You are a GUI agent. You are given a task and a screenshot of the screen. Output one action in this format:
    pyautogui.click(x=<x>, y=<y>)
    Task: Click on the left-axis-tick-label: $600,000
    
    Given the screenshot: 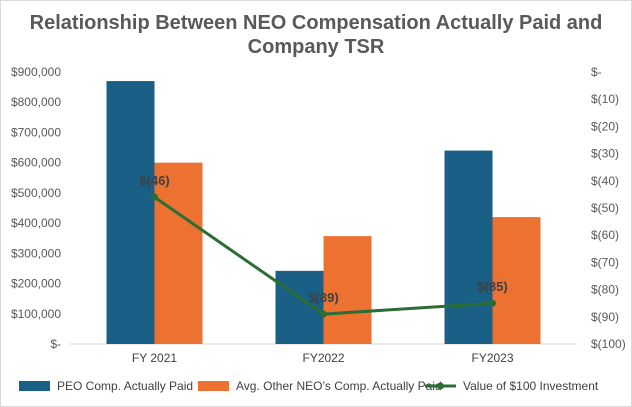 What is the action you would take?
    pyautogui.click(x=36, y=163)
    